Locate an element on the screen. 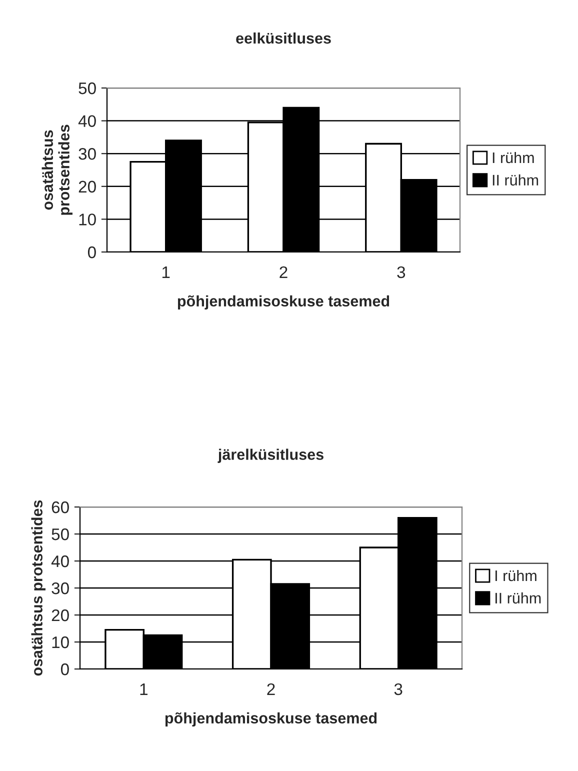 The width and height of the screenshot is (578, 771). chart-title: eelküsitluses is located at coordinates (283, 38).